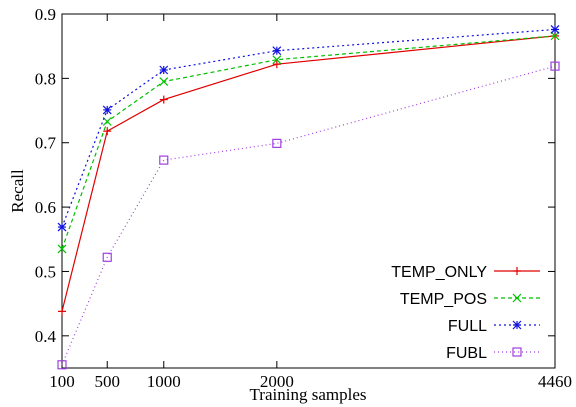 The height and width of the screenshot is (407, 576). Describe the element at coordinates (494, 326) in the screenshot. I see `legend-item-full: FULL` at that location.